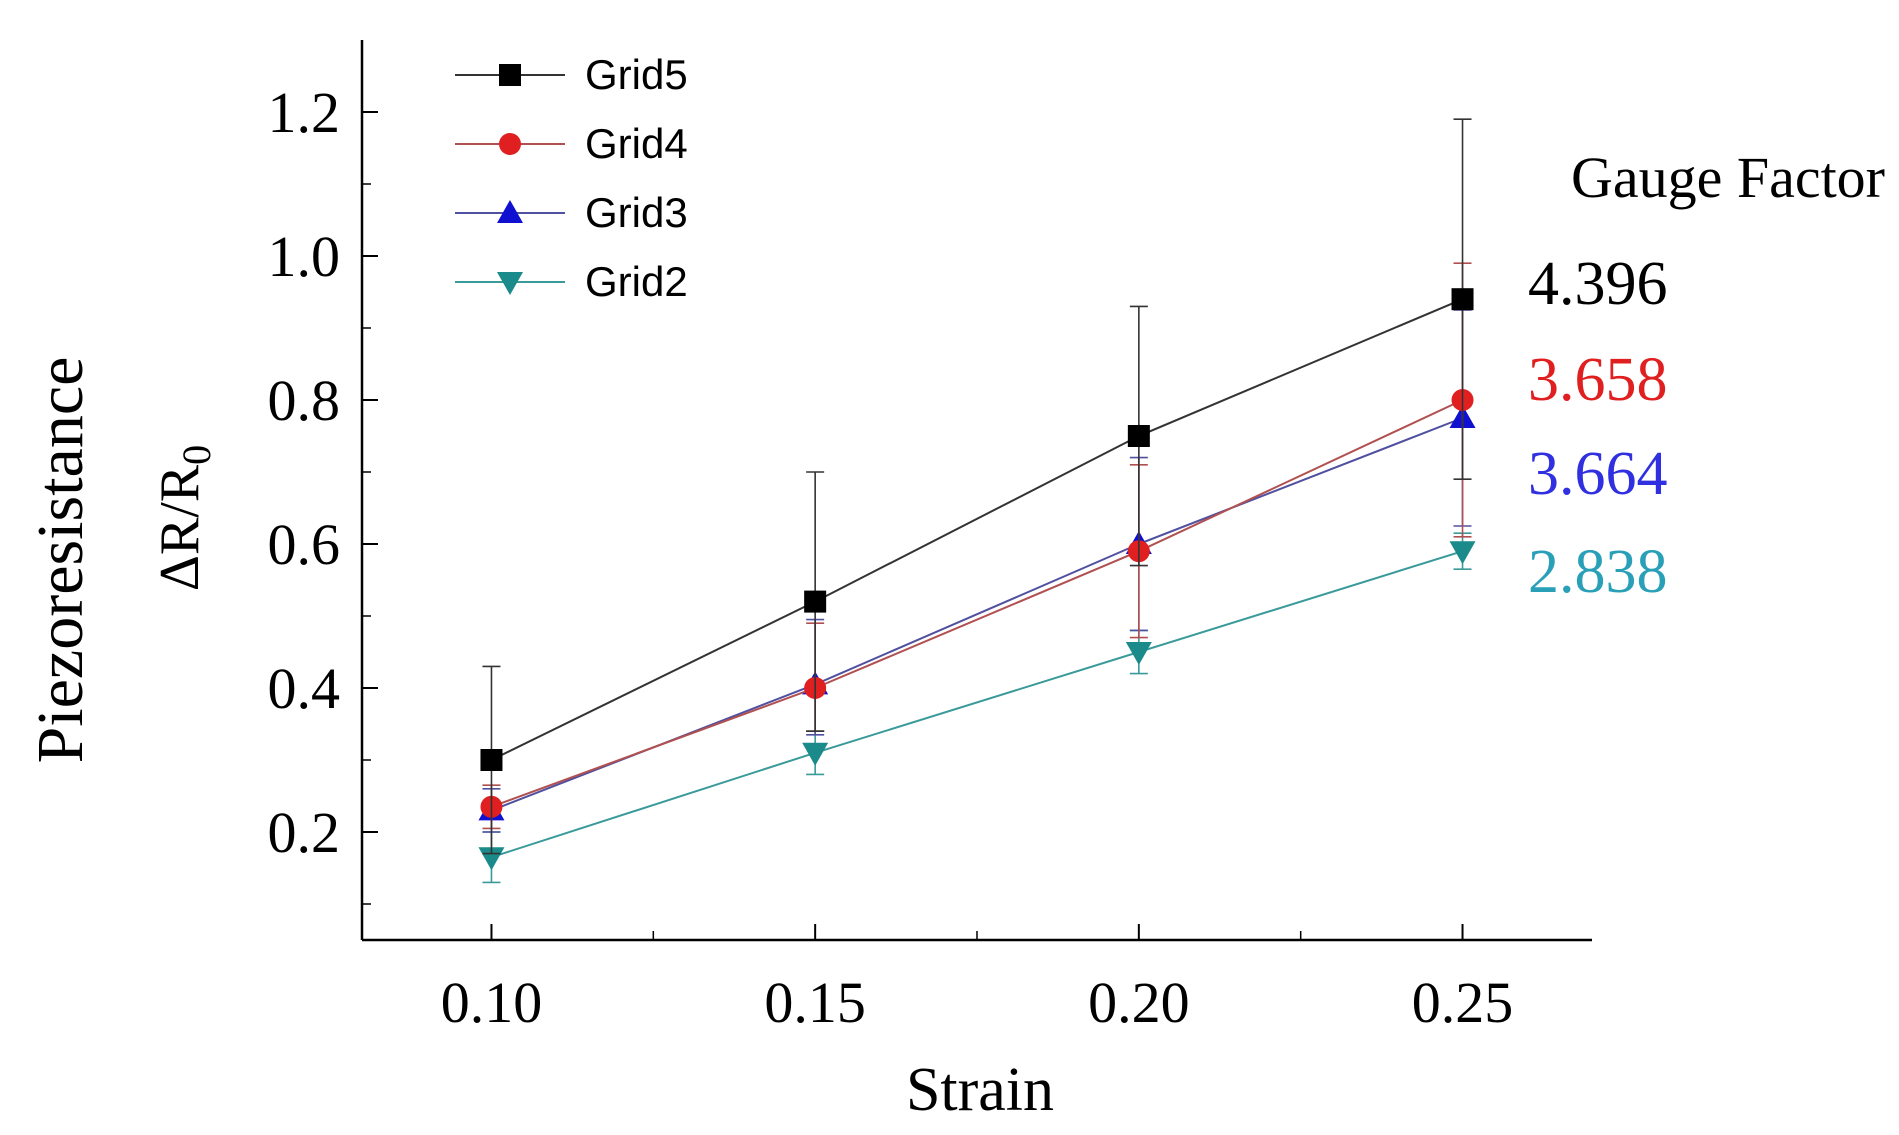 This screenshot has height=1135, width=1899. Describe the element at coordinates (977, 704) in the screenshot. I see `series-line` at that location.